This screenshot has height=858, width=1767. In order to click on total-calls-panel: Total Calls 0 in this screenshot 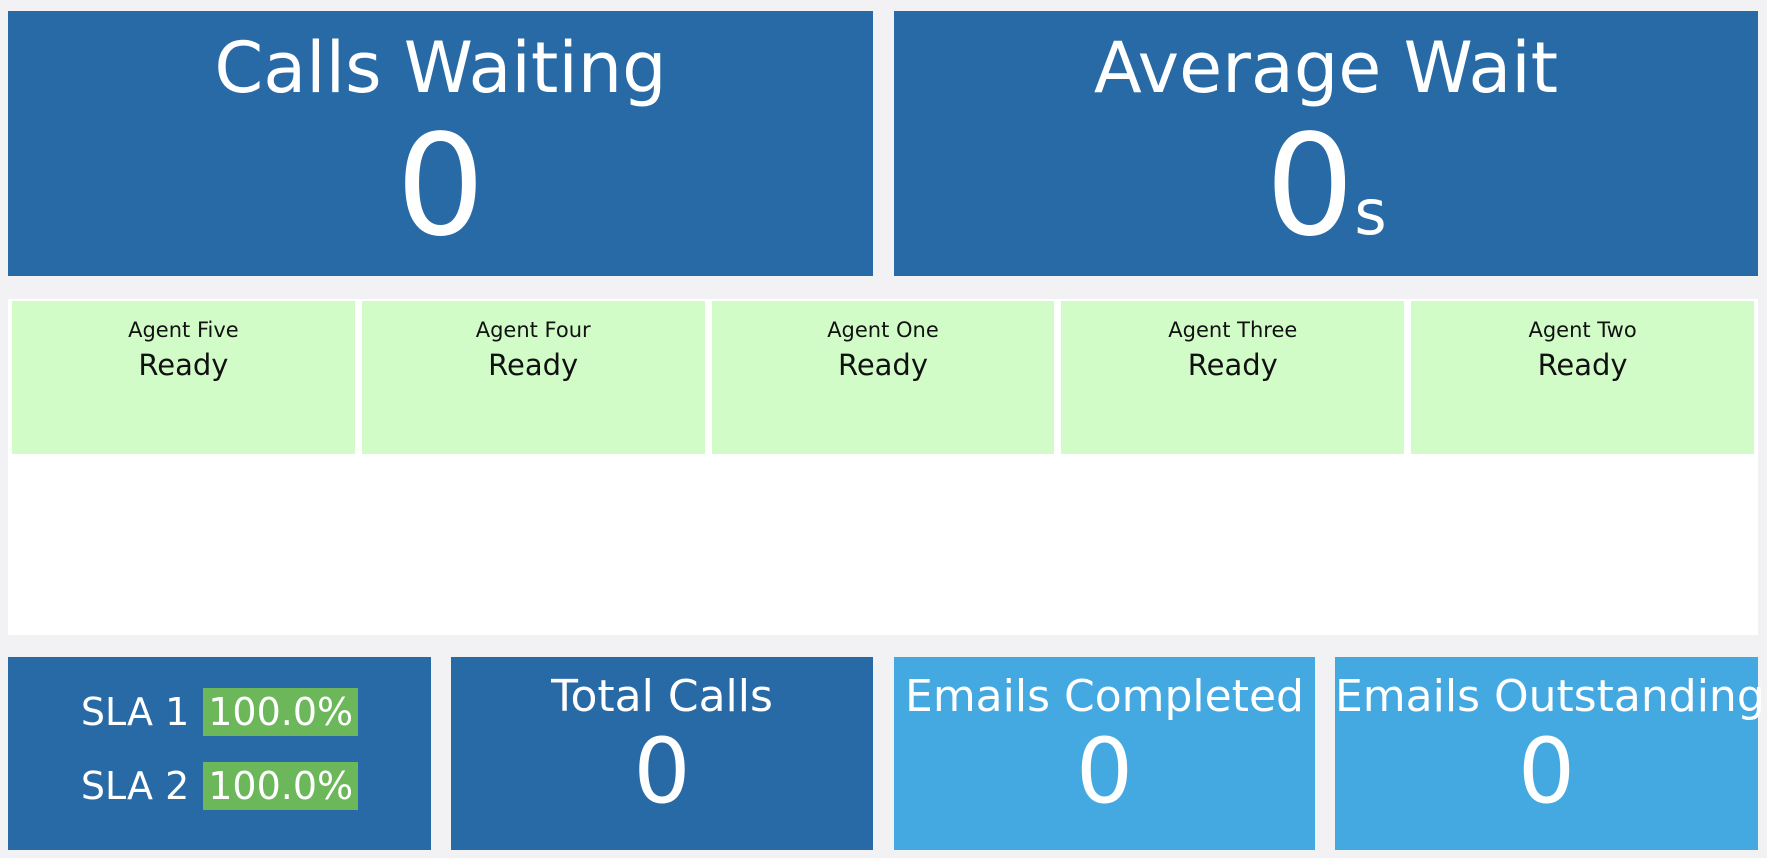, I will do `click(662, 753)`.